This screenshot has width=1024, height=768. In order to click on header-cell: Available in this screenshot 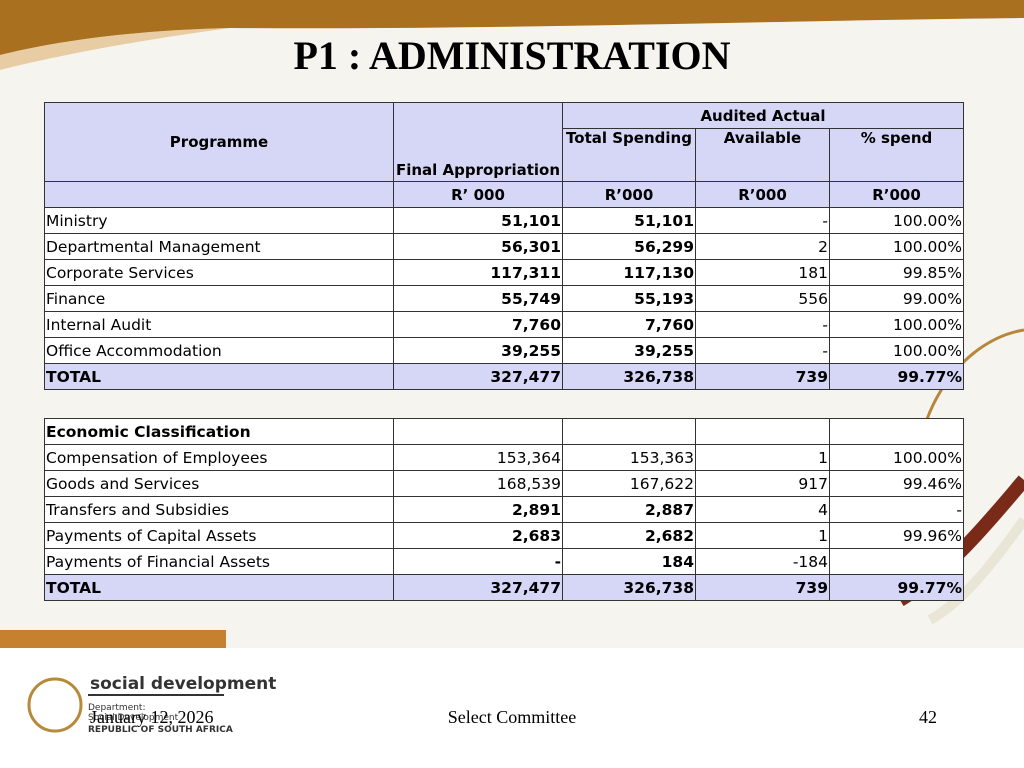, I will do `click(762, 155)`.